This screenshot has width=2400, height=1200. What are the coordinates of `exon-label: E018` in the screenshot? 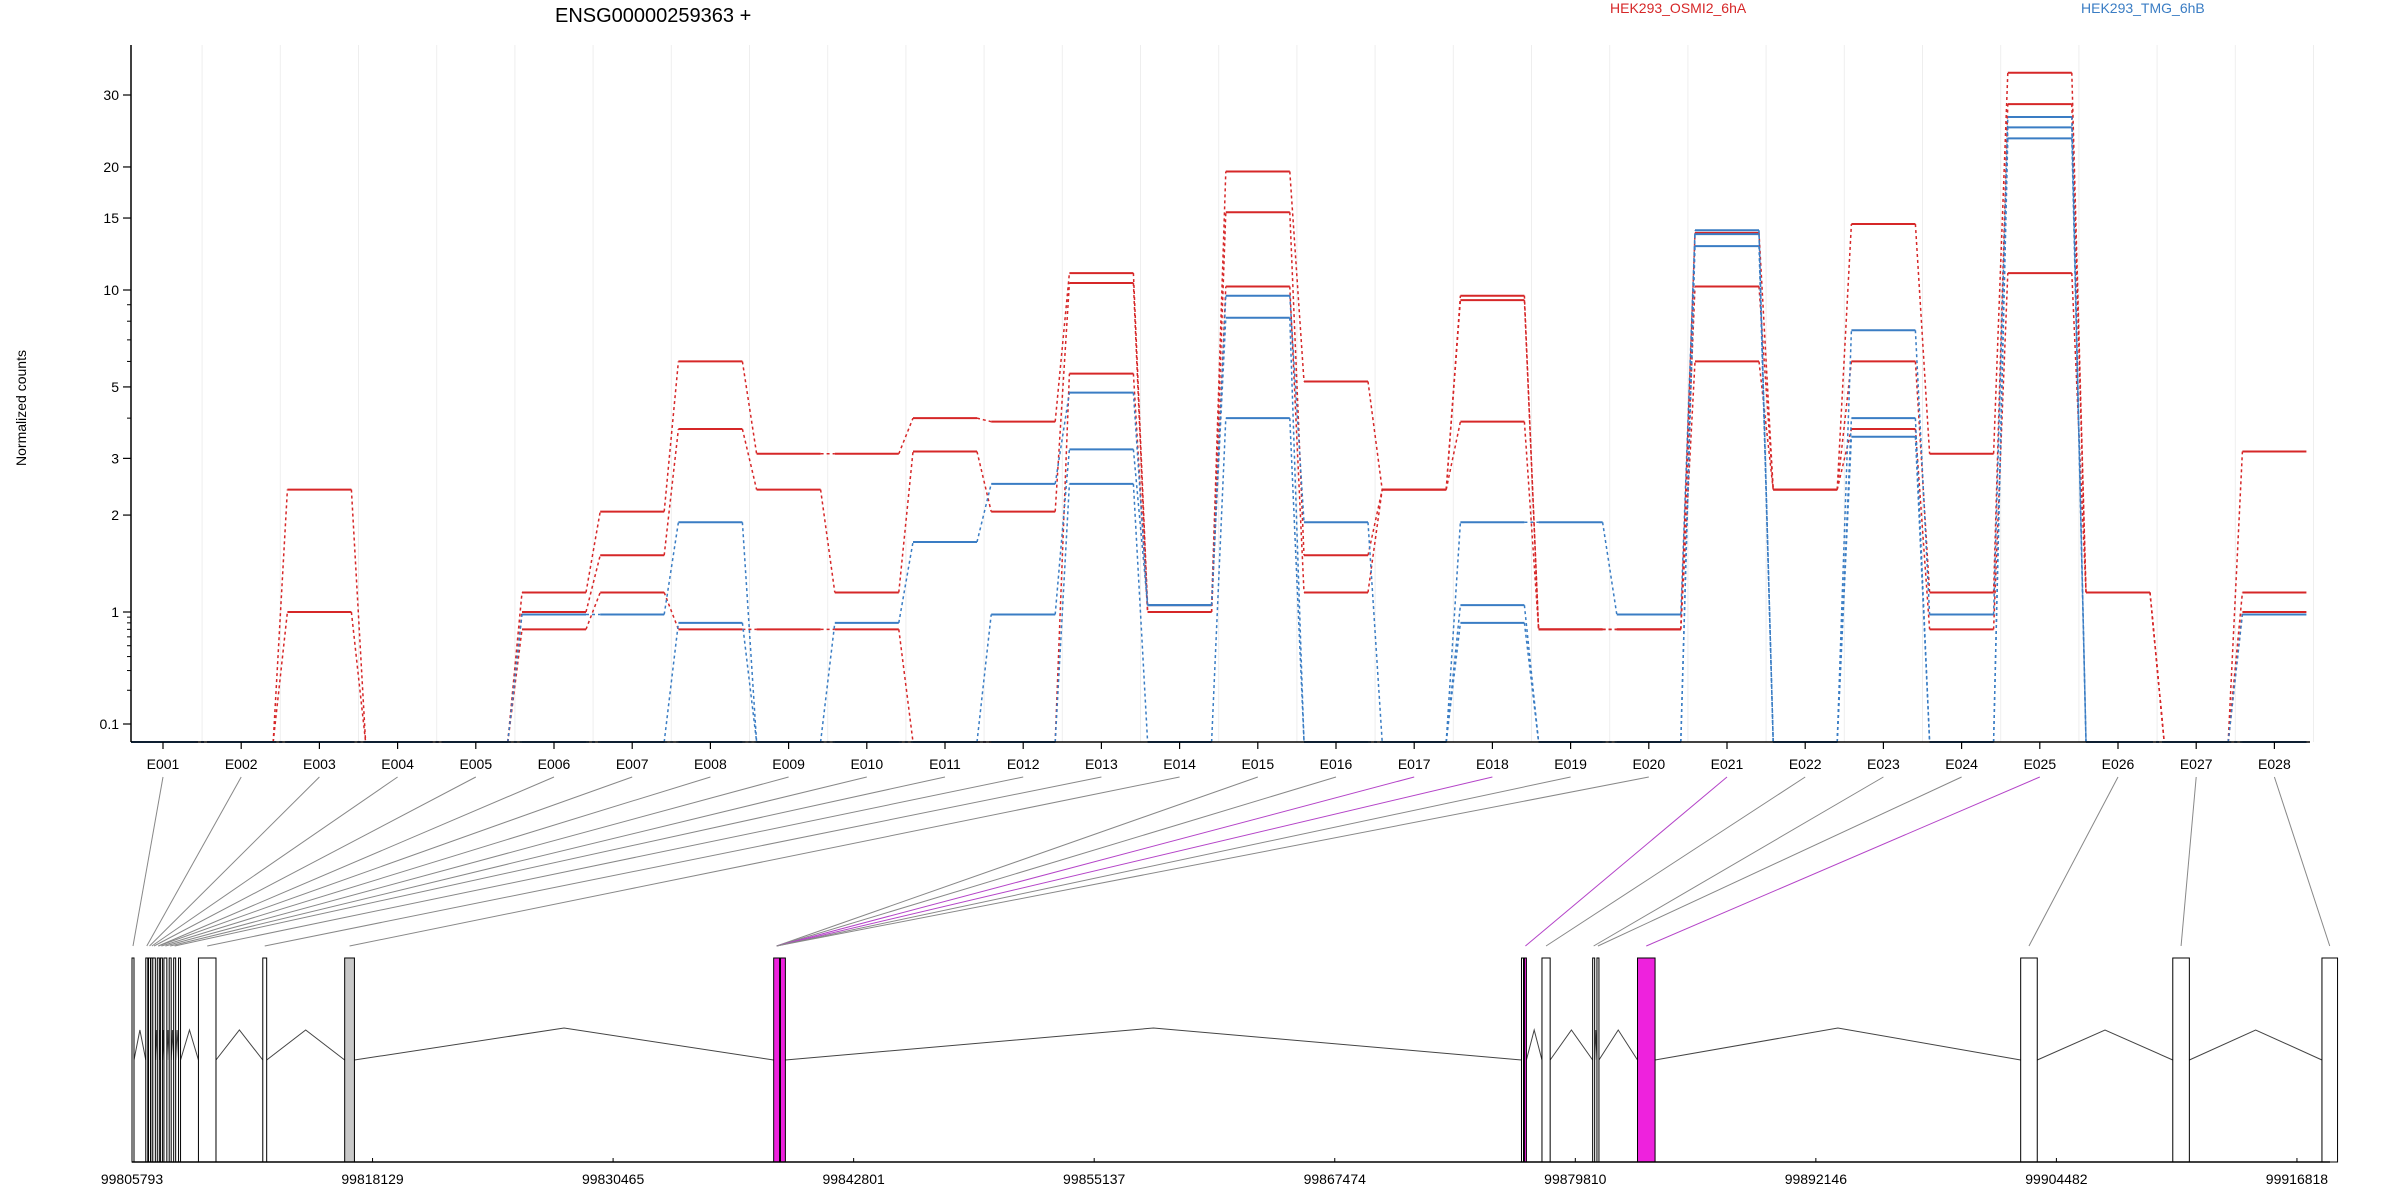 It's located at (1492, 764).